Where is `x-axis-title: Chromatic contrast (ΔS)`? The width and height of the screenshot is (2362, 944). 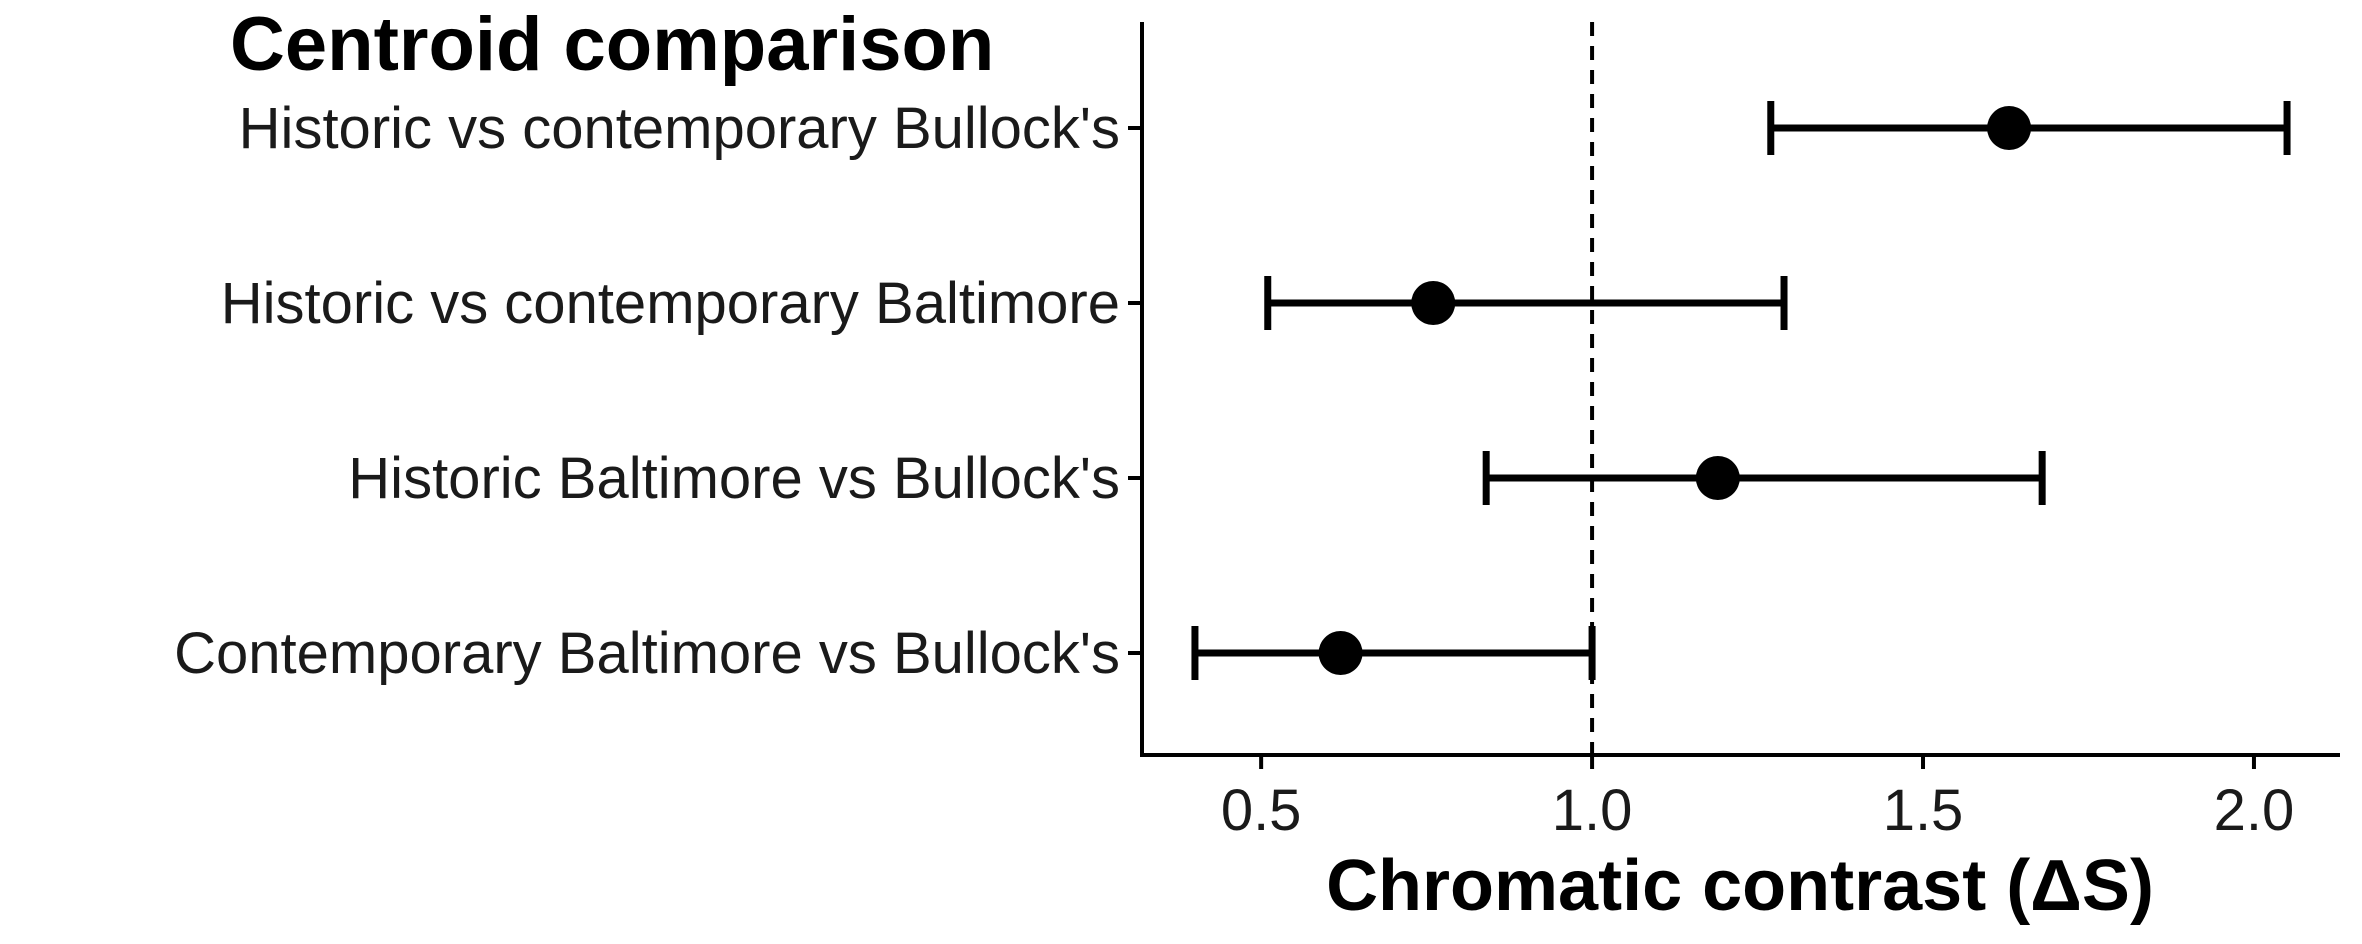 x-axis-title: Chromatic contrast (ΔS) is located at coordinates (1740, 886).